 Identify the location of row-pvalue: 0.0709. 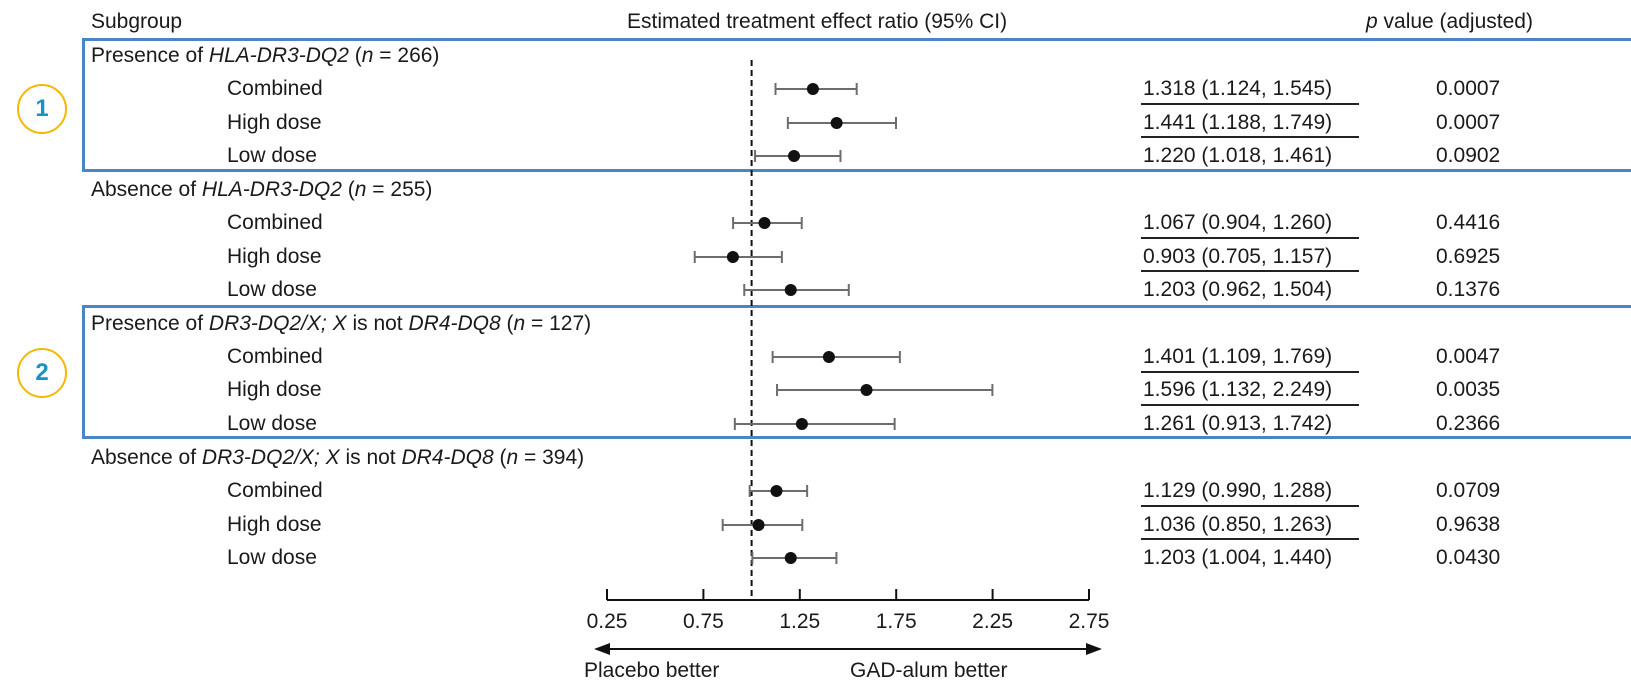
(1468, 490).